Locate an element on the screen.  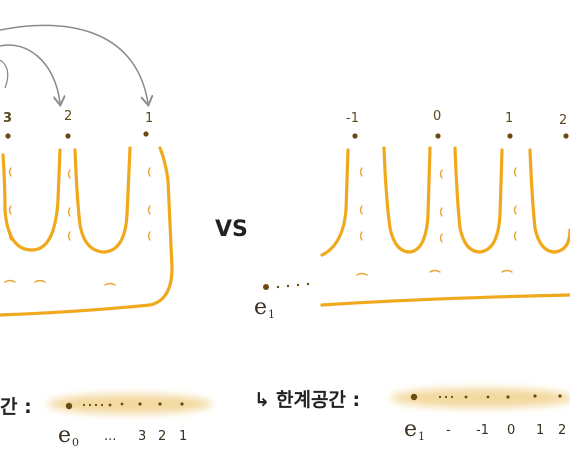
right-strip-band is located at coordinates (480, 398).